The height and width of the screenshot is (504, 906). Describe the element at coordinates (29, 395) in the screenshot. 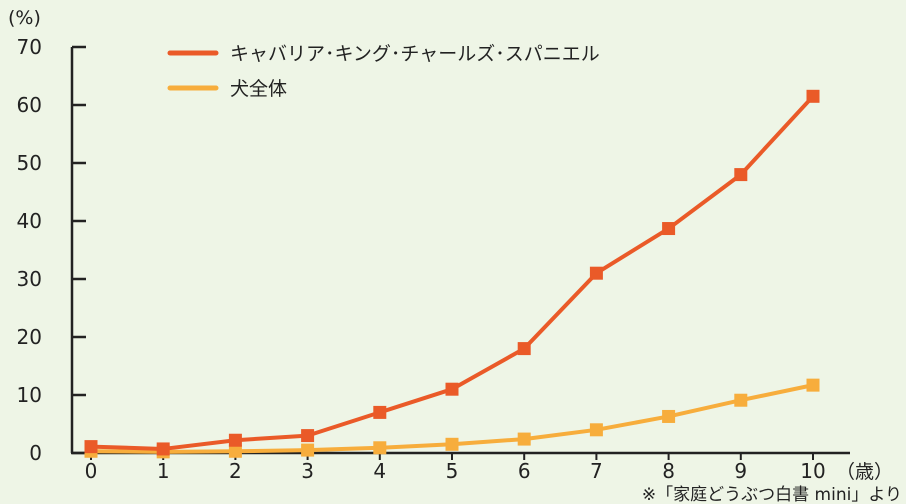

I see `y-tick-label: 10` at that location.